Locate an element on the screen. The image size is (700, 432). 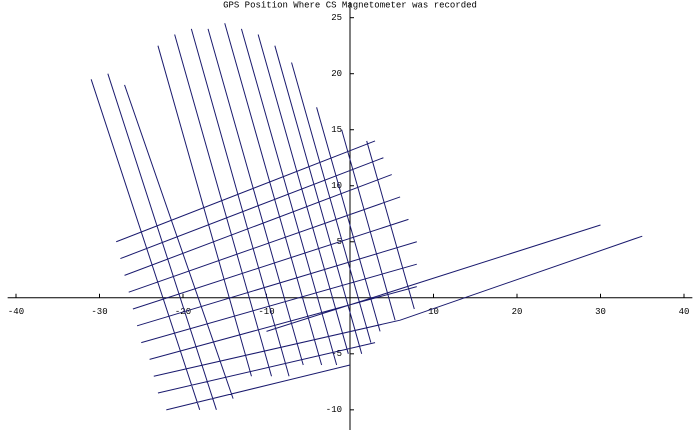
x-tick-label: -40 is located at coordinates (16, 312).